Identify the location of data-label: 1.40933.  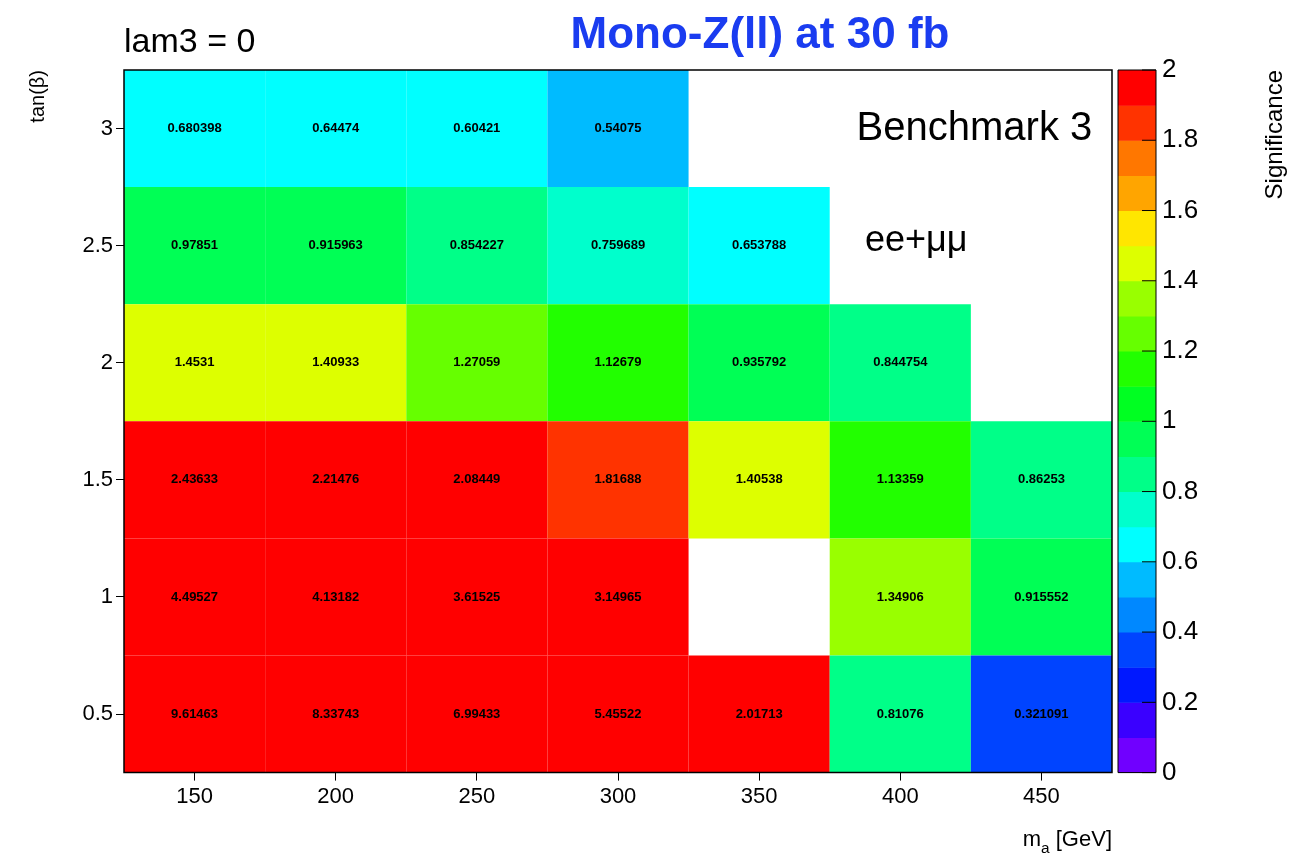
(336, 362).